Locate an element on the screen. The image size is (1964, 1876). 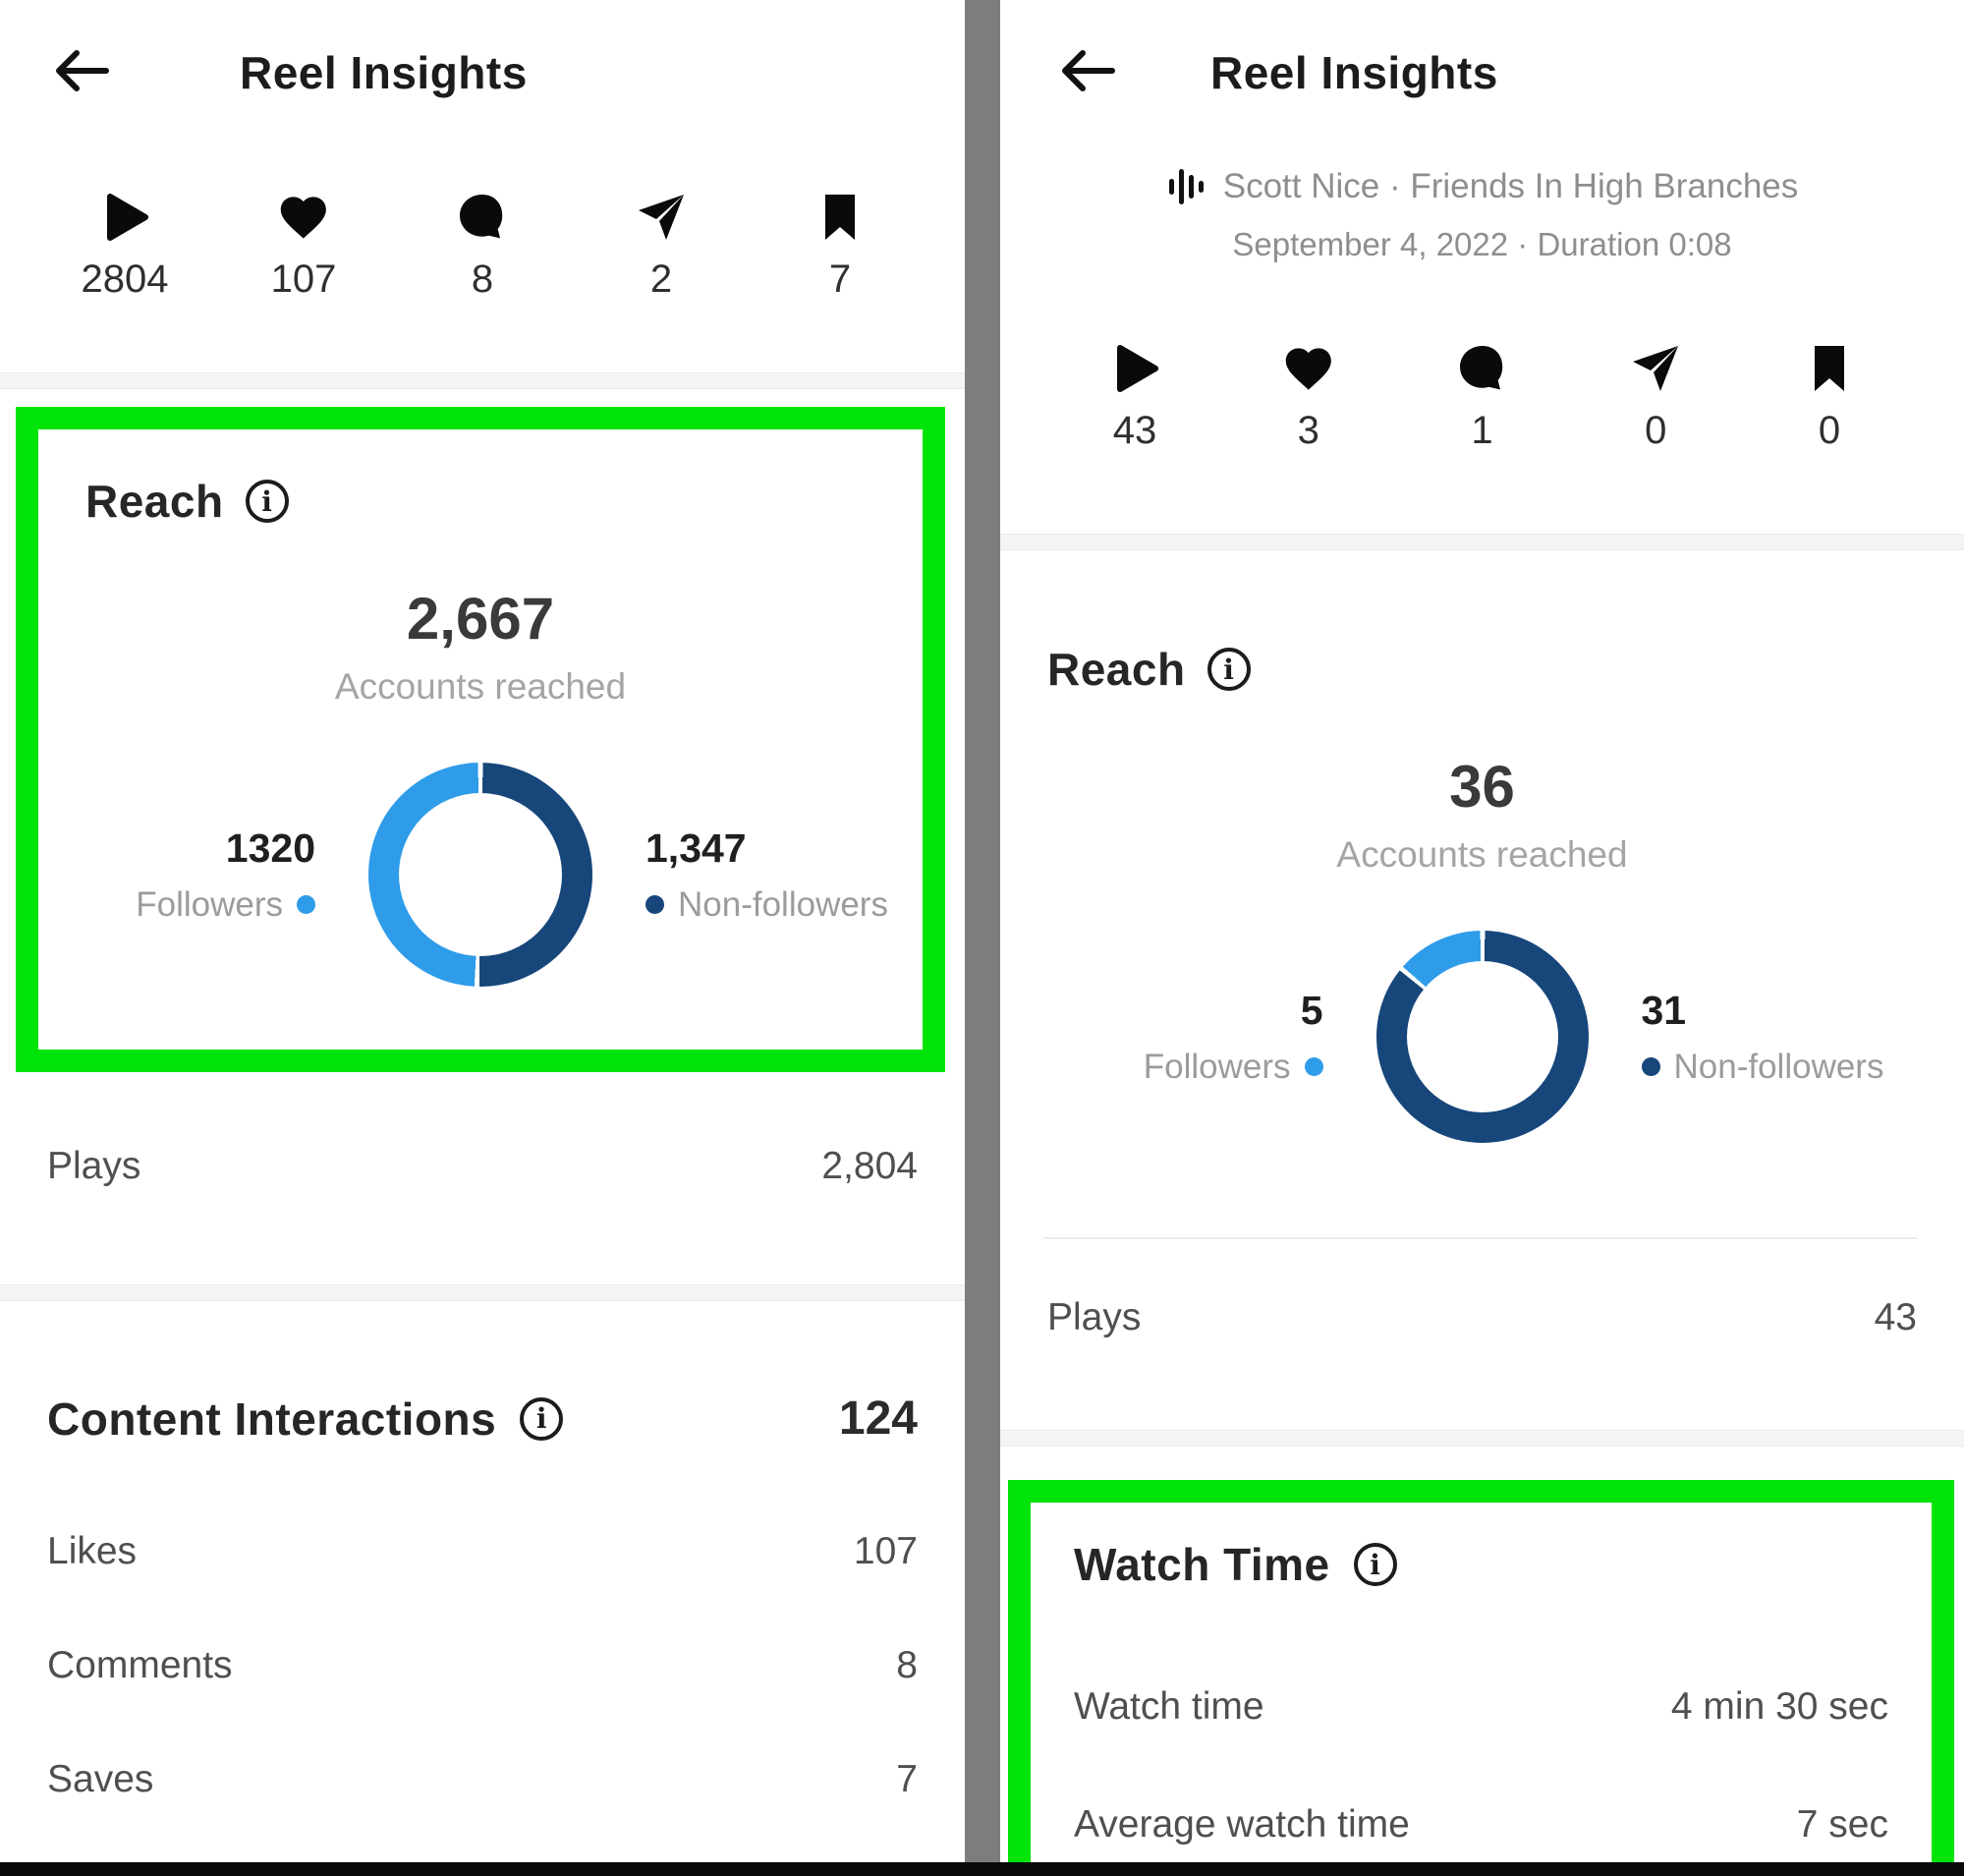
comments-stat: 1 is located at coordinates (1483, 396).